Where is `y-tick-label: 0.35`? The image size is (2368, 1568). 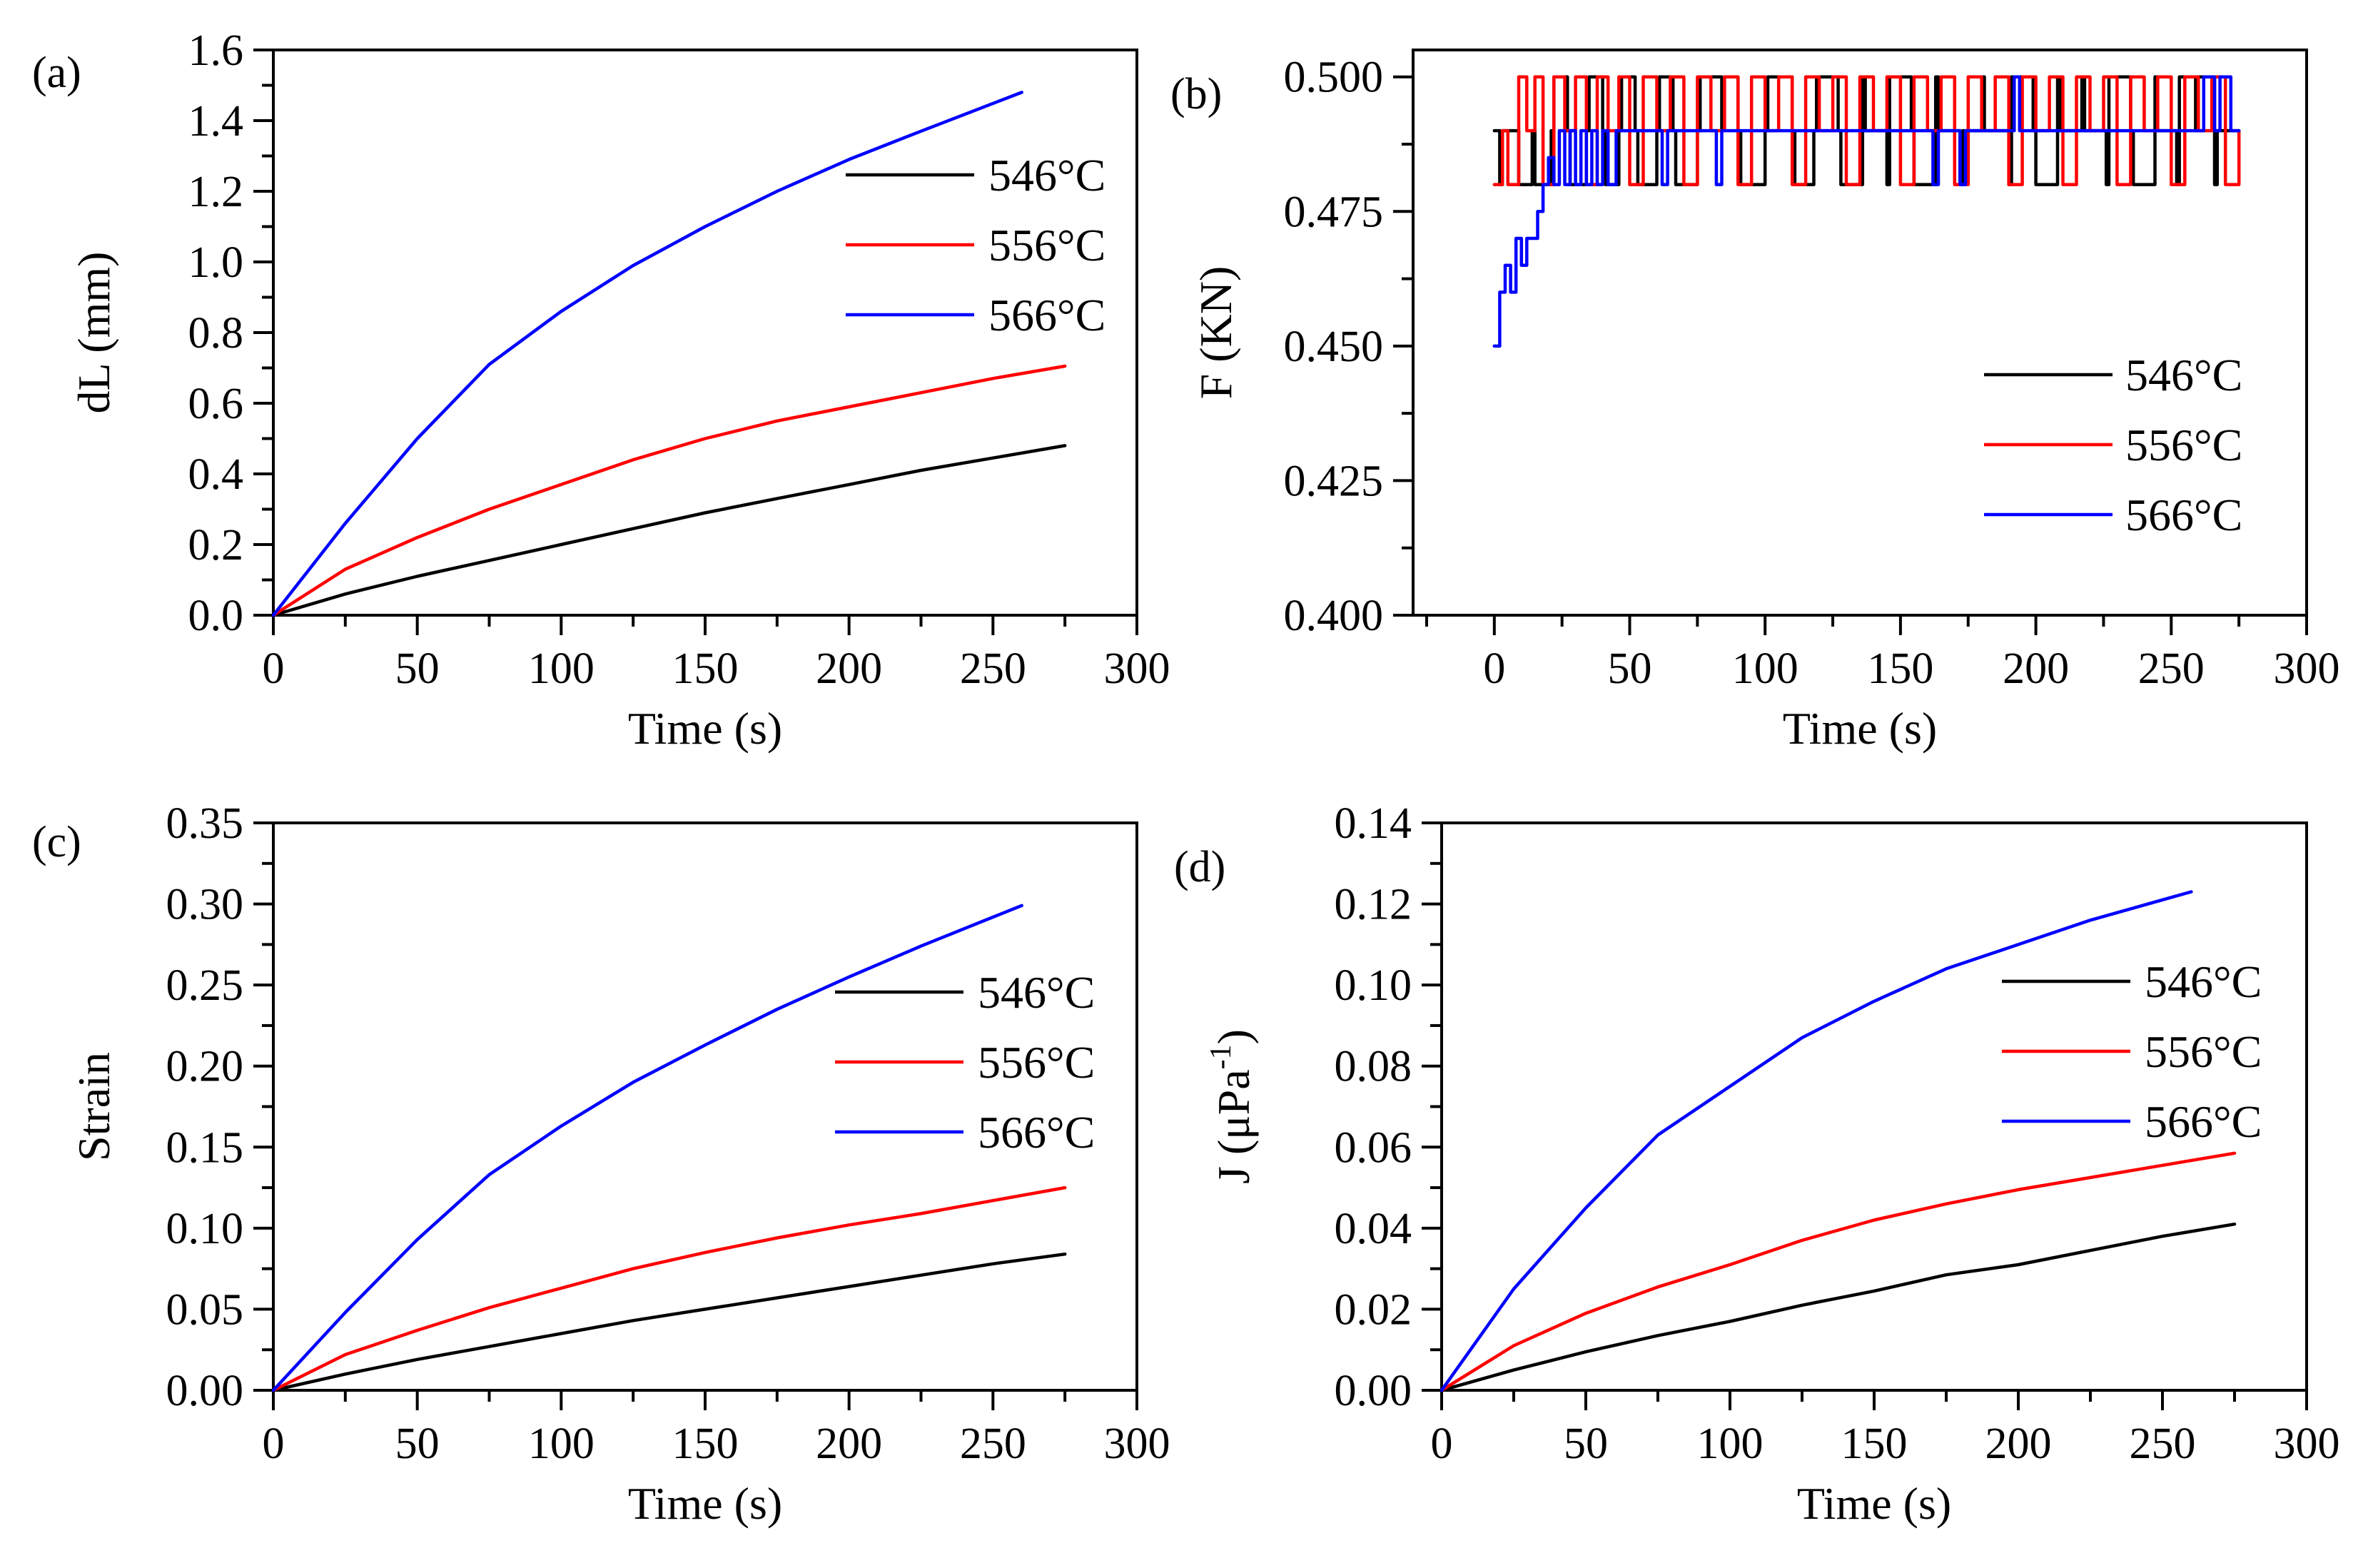 y-tick-label: 0.35 is located at coordinates (205, 823).